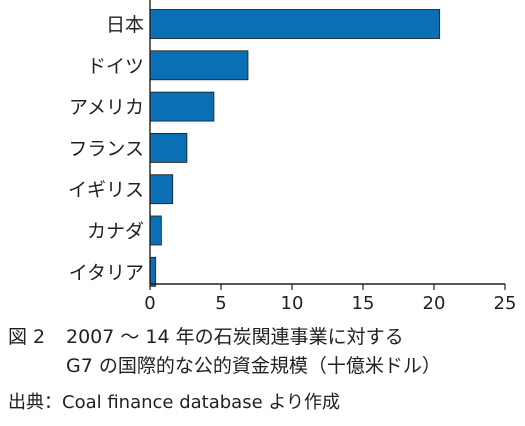 Image resolution: width=525 pixels, height=426 pixels. What do you see at coordinates (149, 303) in the screenshot?
I see `x-tick-label-0: 0` at bounding box center [149, 303].